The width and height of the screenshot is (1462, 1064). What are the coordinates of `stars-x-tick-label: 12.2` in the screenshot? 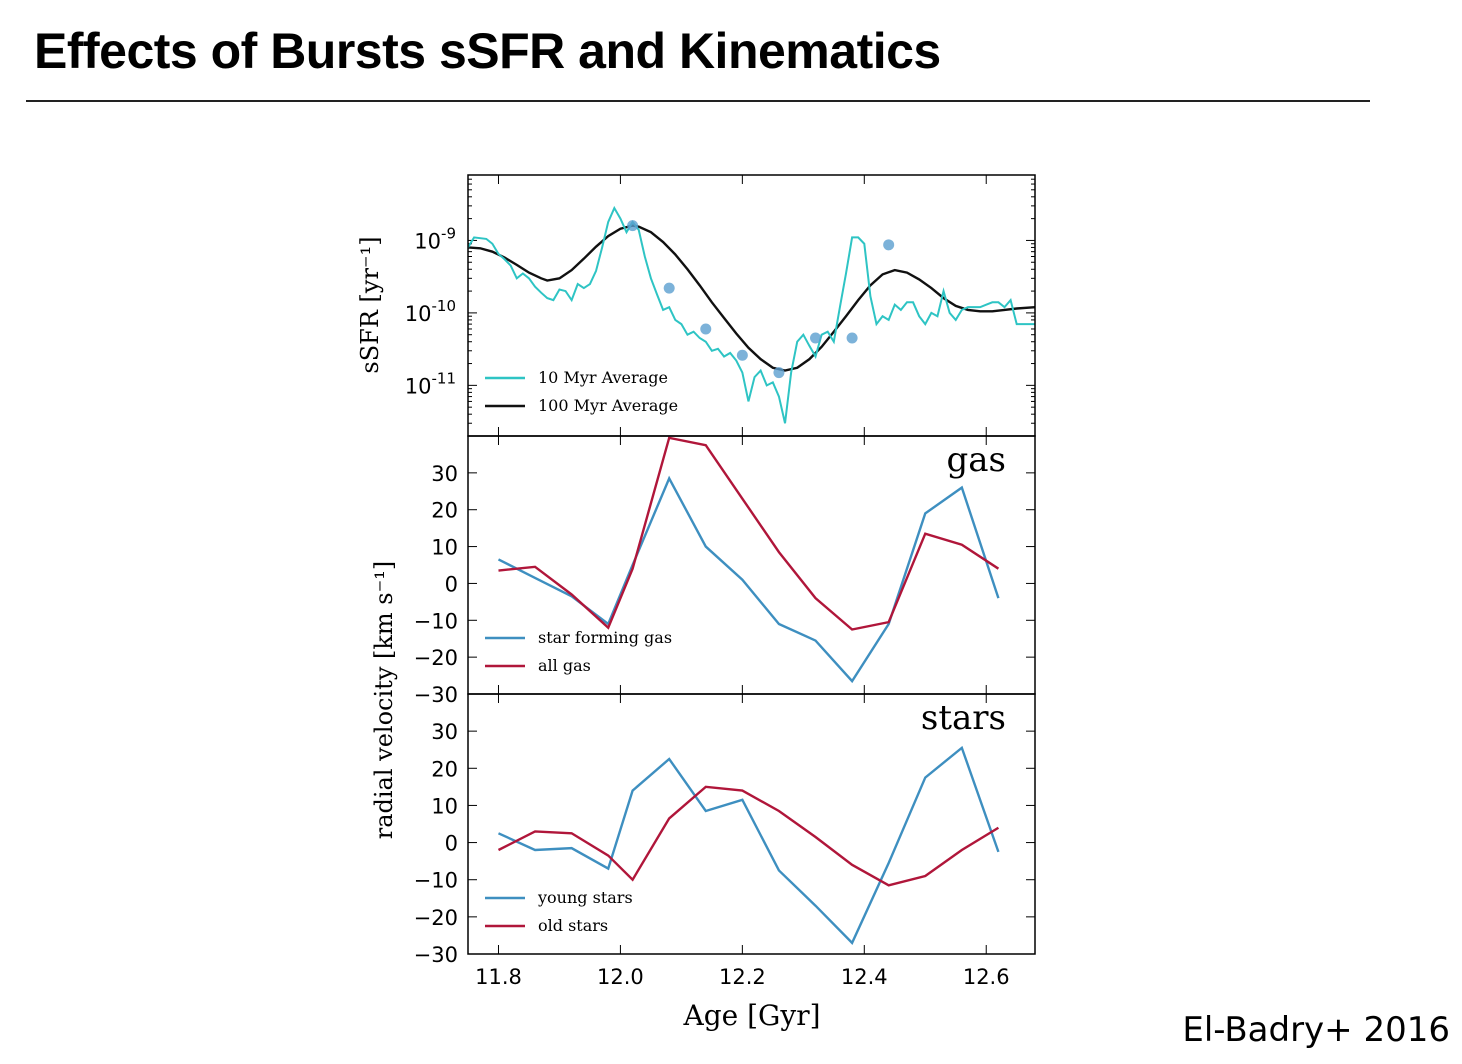 It's located at (742, 977).